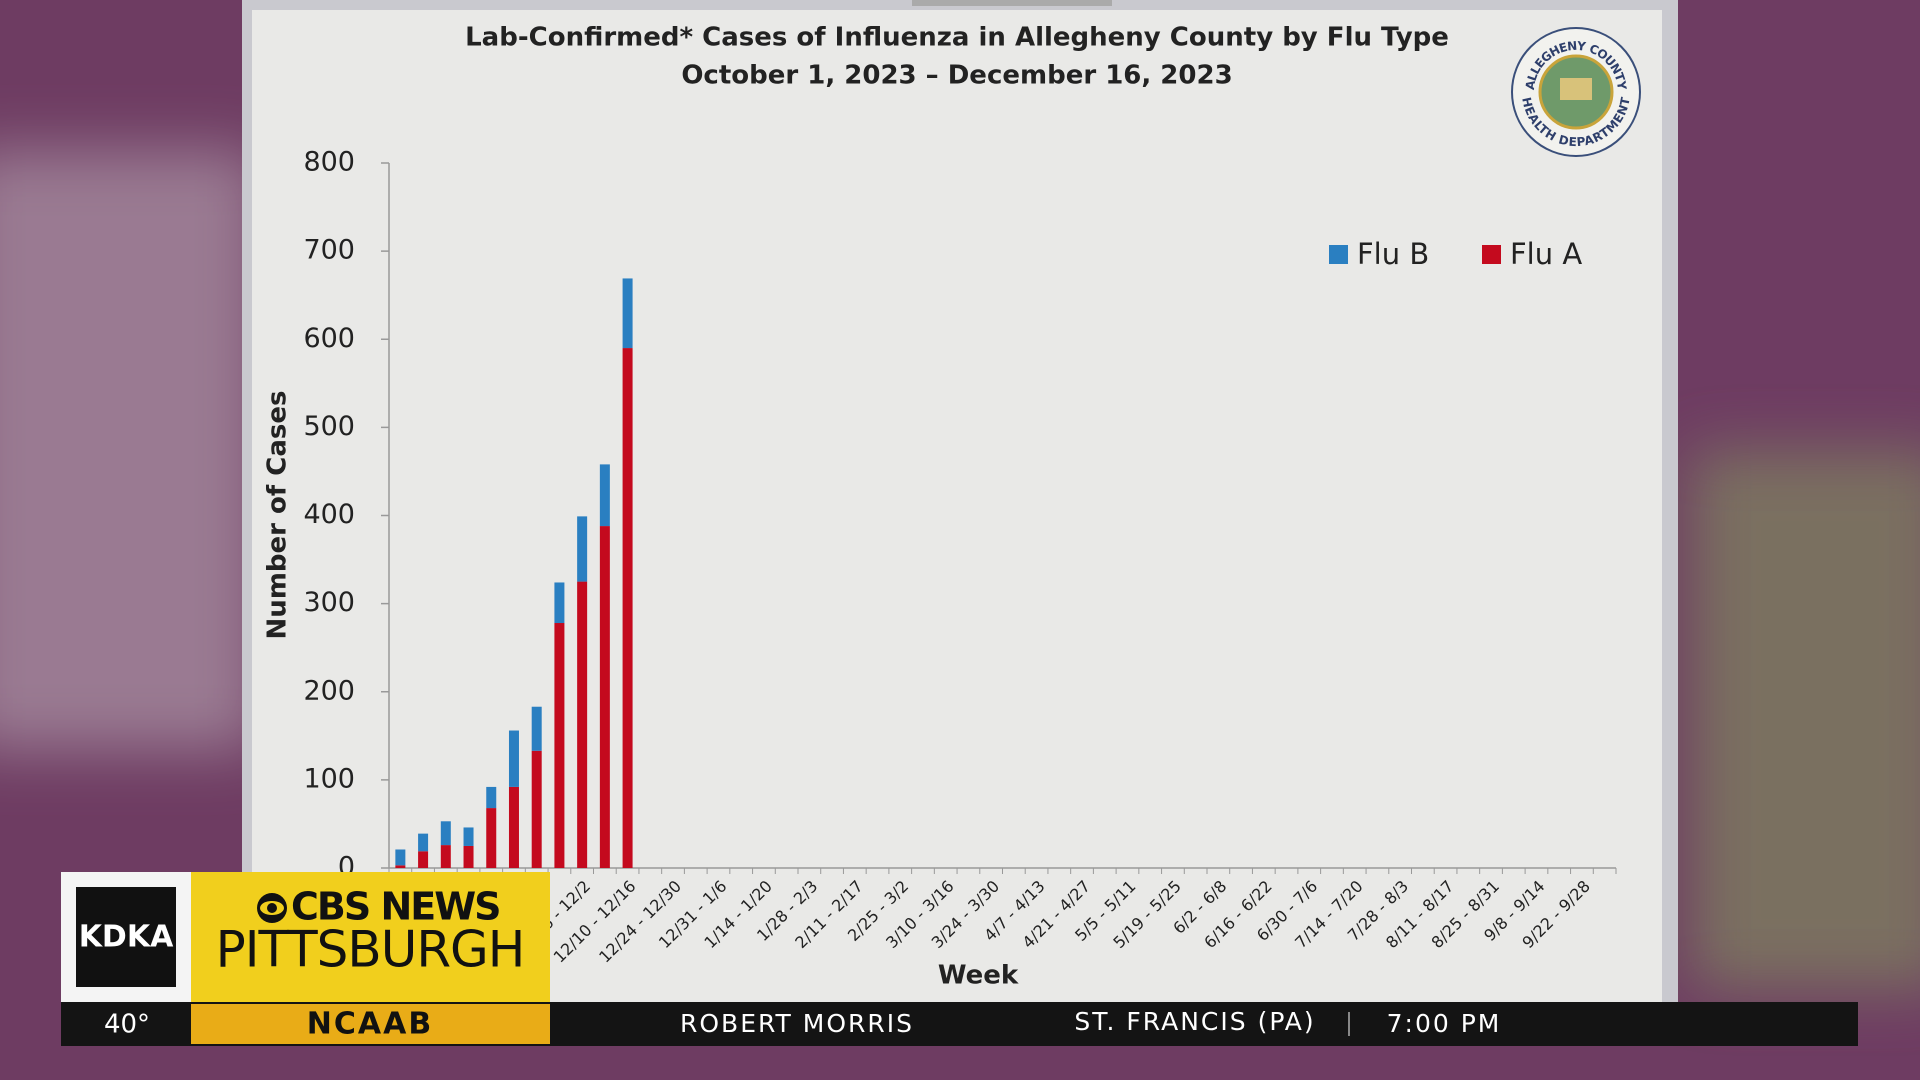 Image resolution: width=1920 pixels, height=1080 pixels. I want to click on legend-label: Flu A, so click(1546, 254).